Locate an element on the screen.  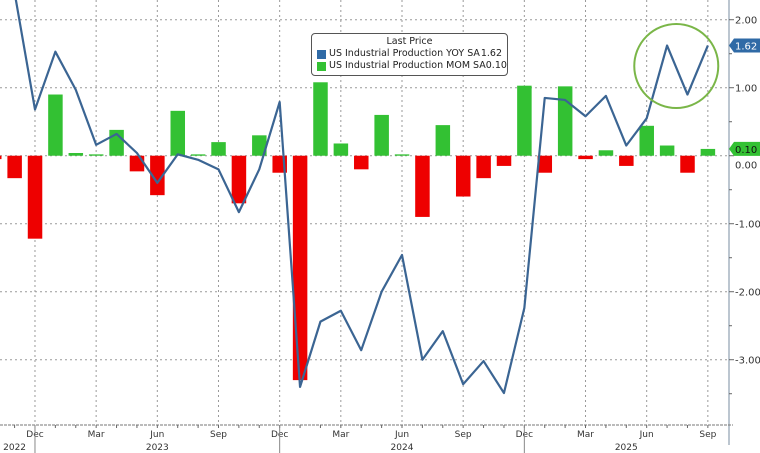
y-tick-label: 1.00 is located at coordinates (746, 89).